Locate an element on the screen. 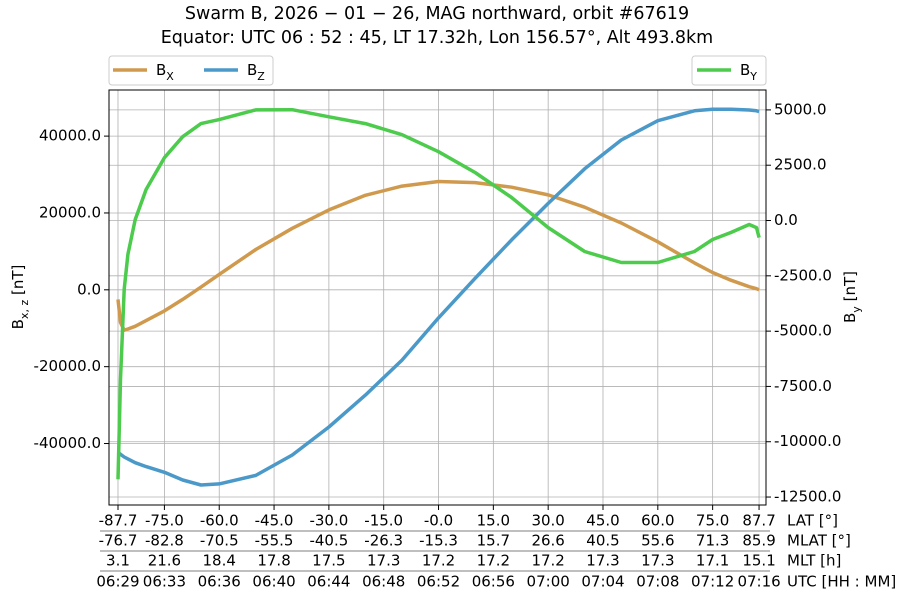 This screenshot has width=900, height=600. x-tick-row-label: 06:44 is located at coordinates (328, 582).